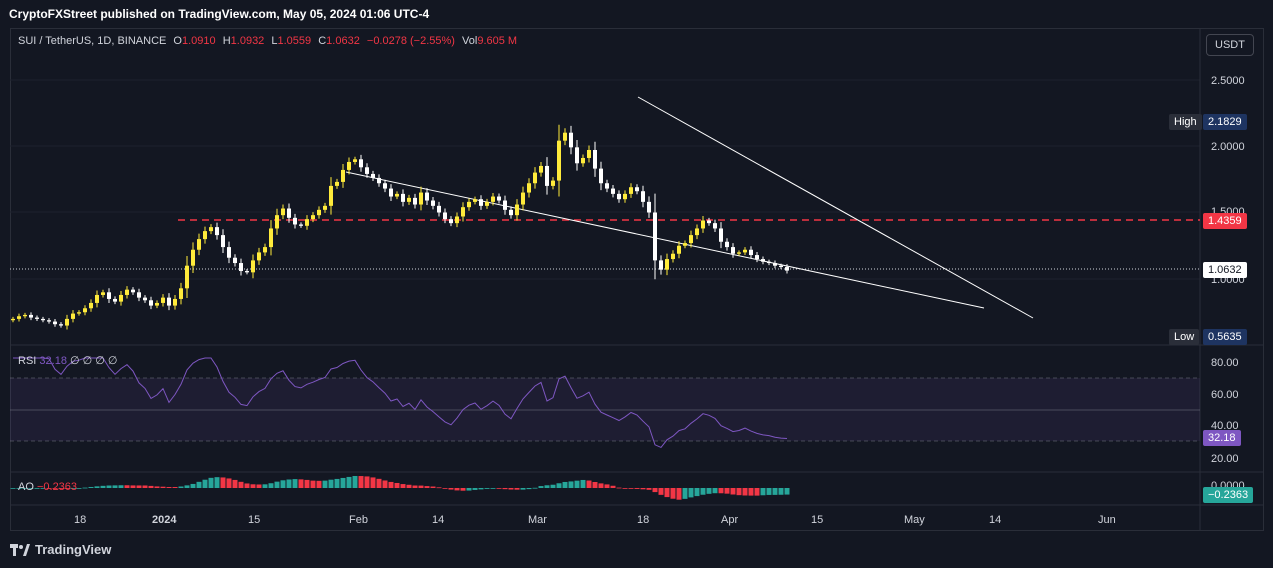 The height and width of the screenshot is (568, 1273). Describe the element at coordinates (92, 41) in the screenshot. I see `symbol-label: SUI / TetherUS, 1D, BINANCE` at that location.